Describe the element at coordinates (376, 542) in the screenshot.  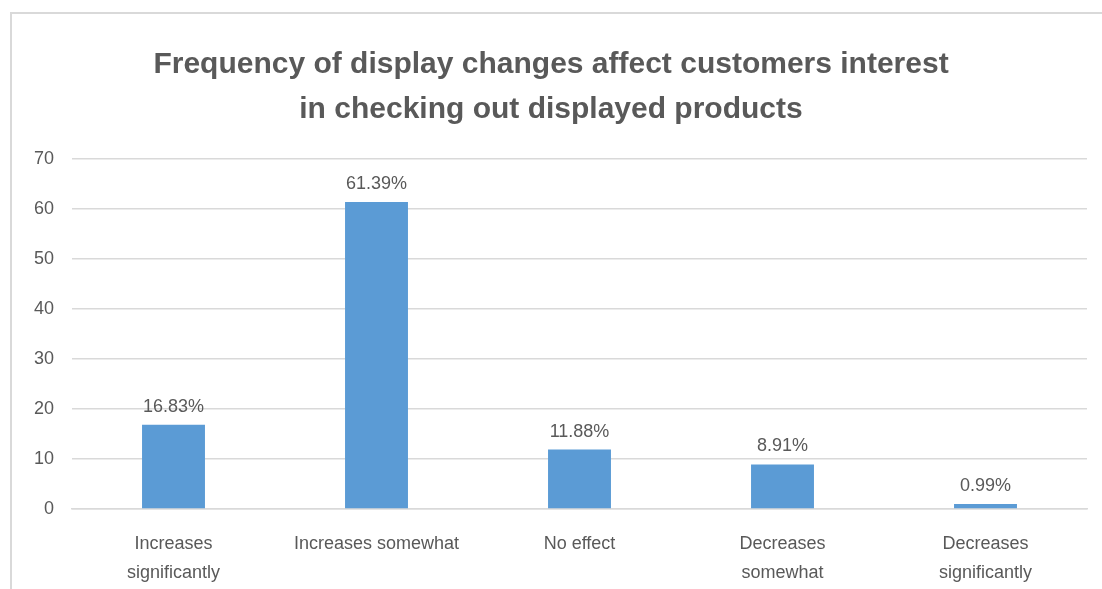
I see `x-tick-label: Increases somewhat` at that location.